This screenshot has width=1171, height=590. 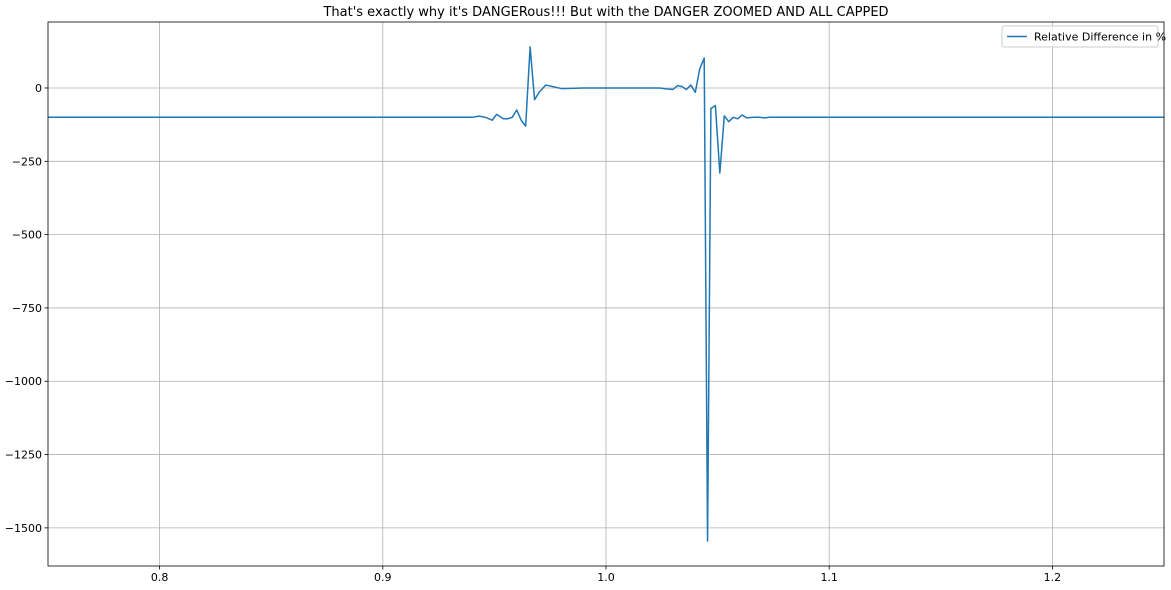 What do you see at coordinates (1053, 577) in the screenshot?
I see `x-tick-label: 1.2` at bounding box center [1053, 577].